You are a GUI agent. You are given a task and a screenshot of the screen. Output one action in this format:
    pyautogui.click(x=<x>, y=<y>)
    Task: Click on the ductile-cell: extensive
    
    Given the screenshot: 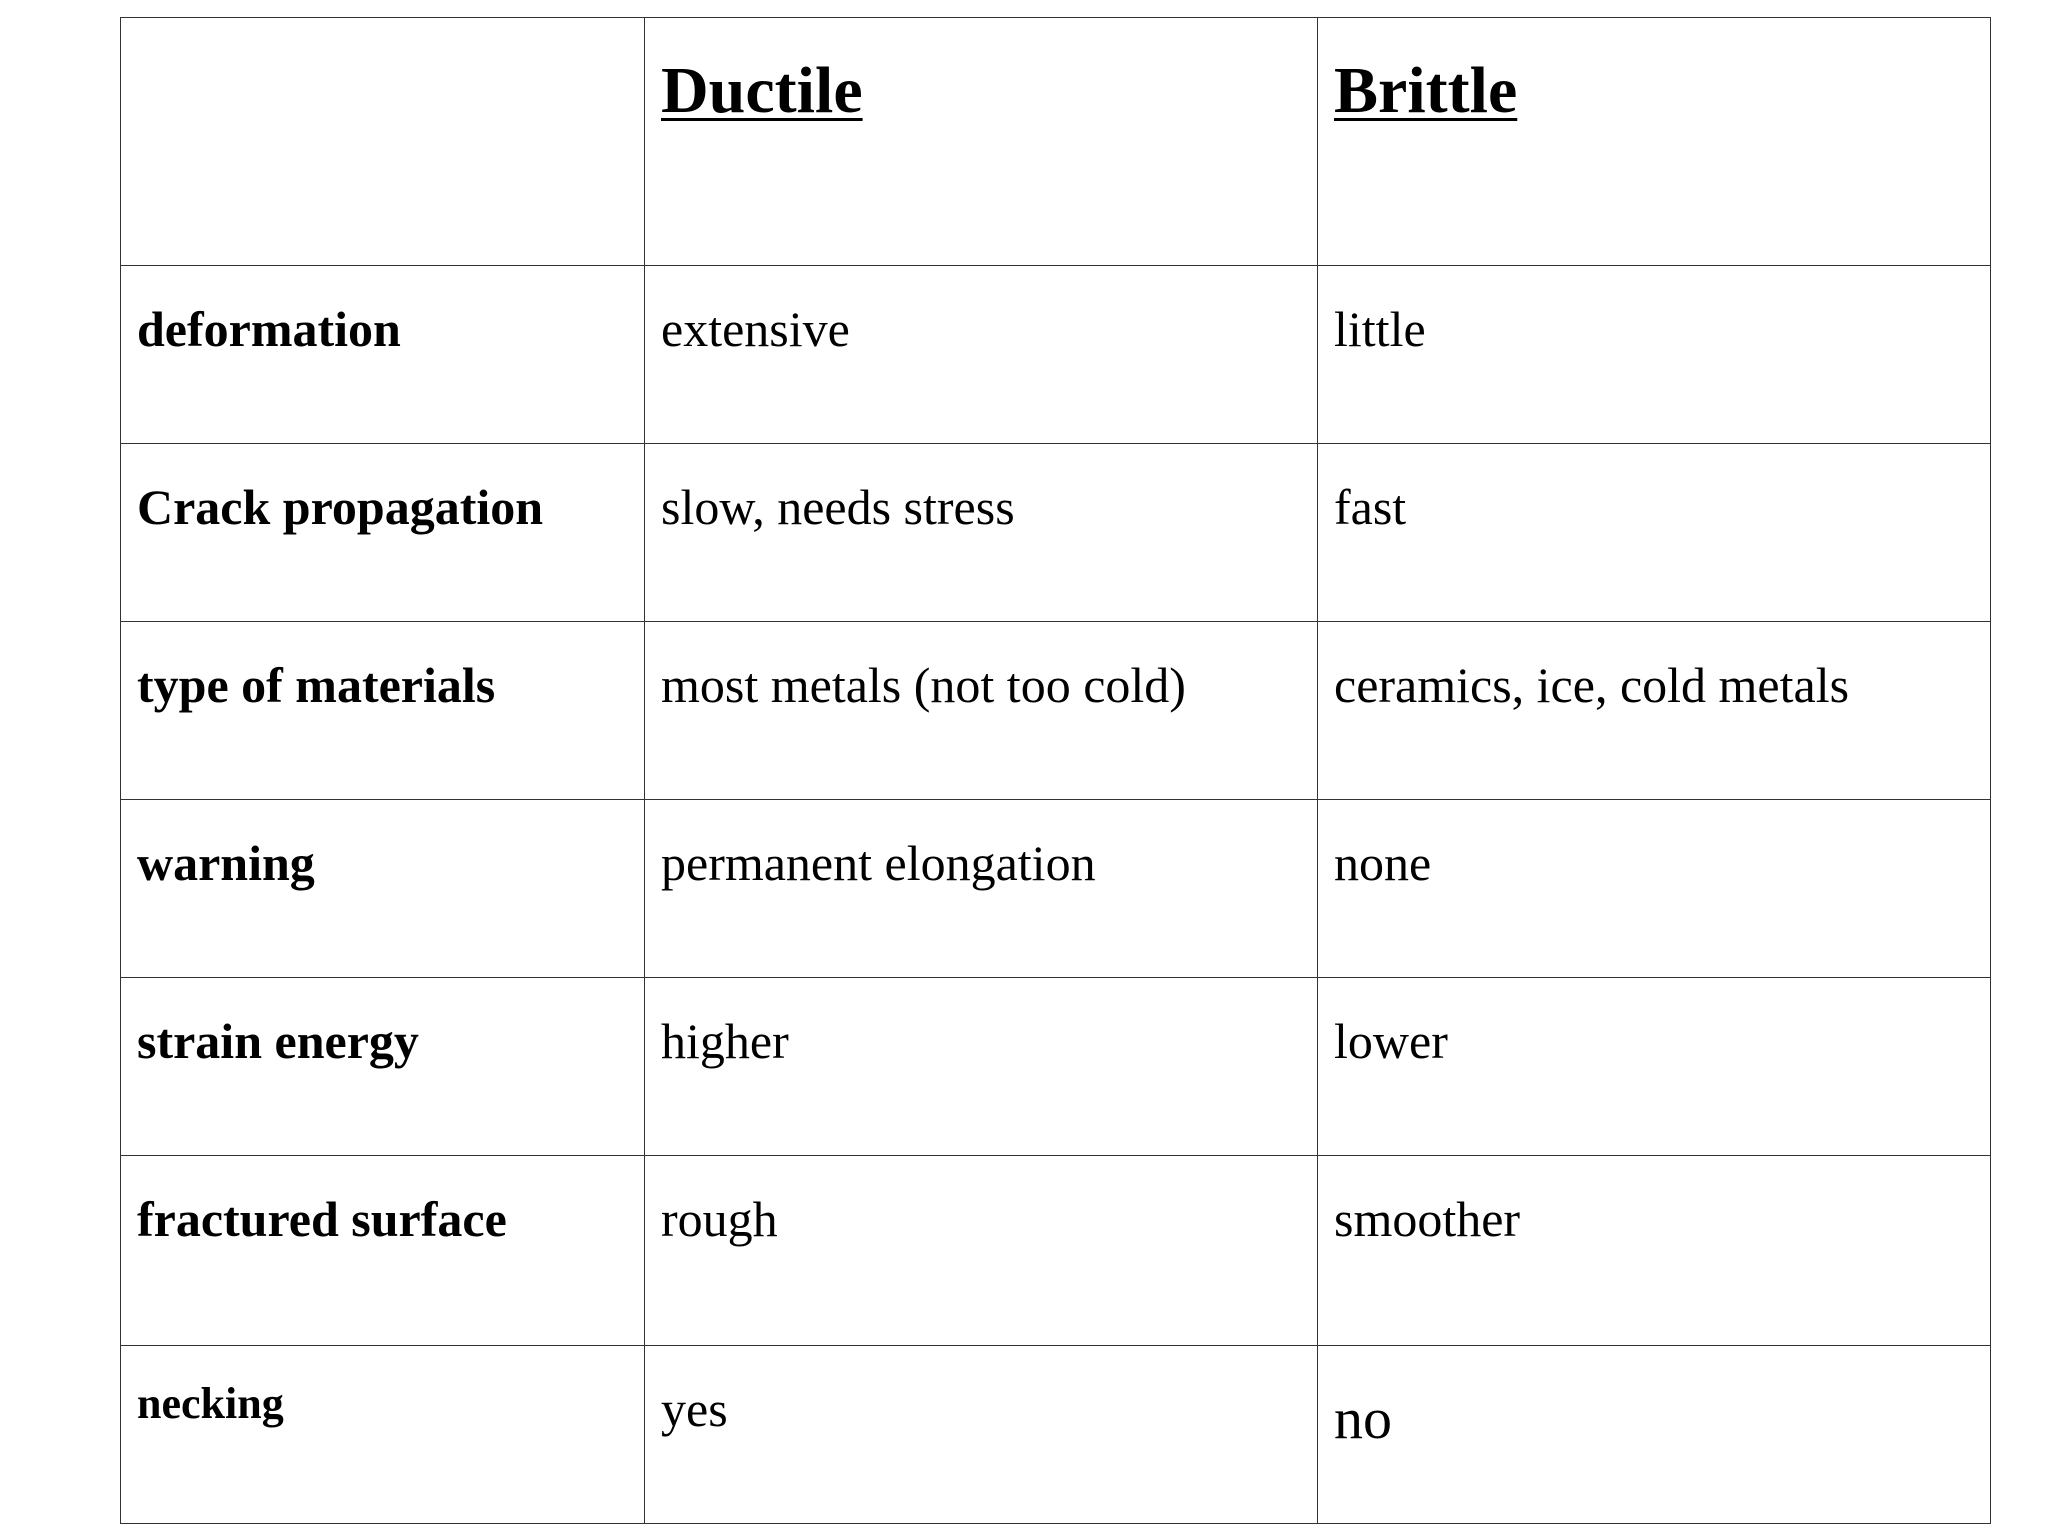 What is the action you would take?
    pyautogui.click(x=981, y=354)
    